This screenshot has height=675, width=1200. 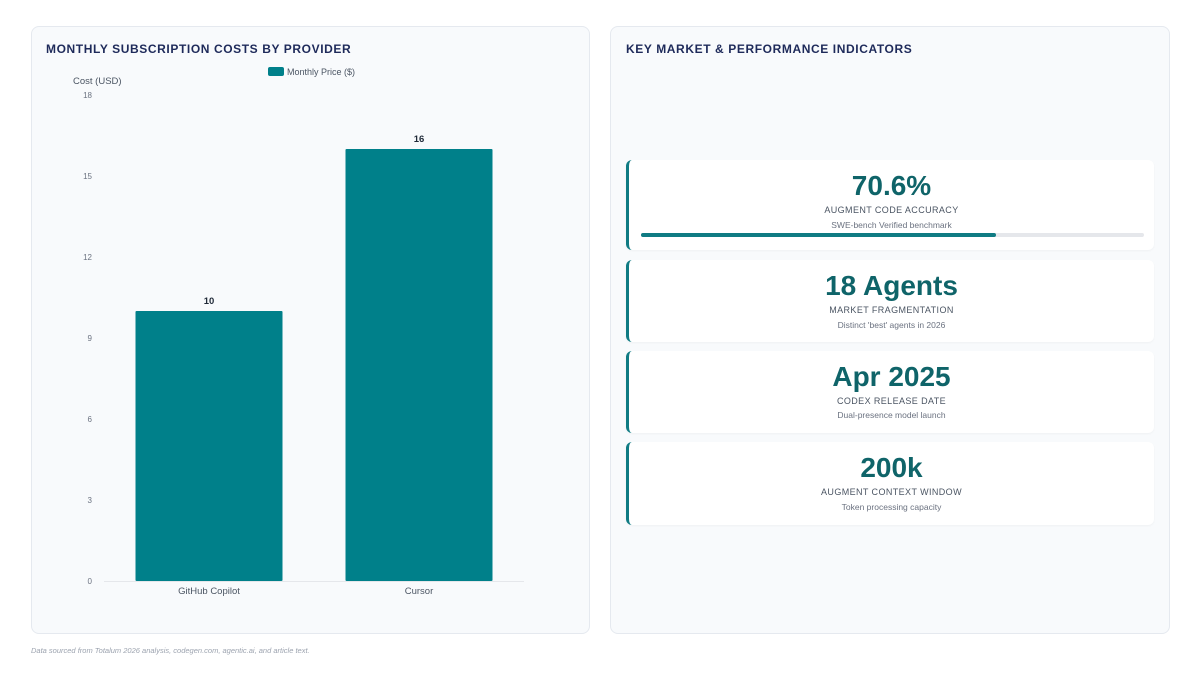 What do you see at coordinates (209, 301) in the screenshot?
I see `bar-data-label: 10` at bounding box center [209, 301].